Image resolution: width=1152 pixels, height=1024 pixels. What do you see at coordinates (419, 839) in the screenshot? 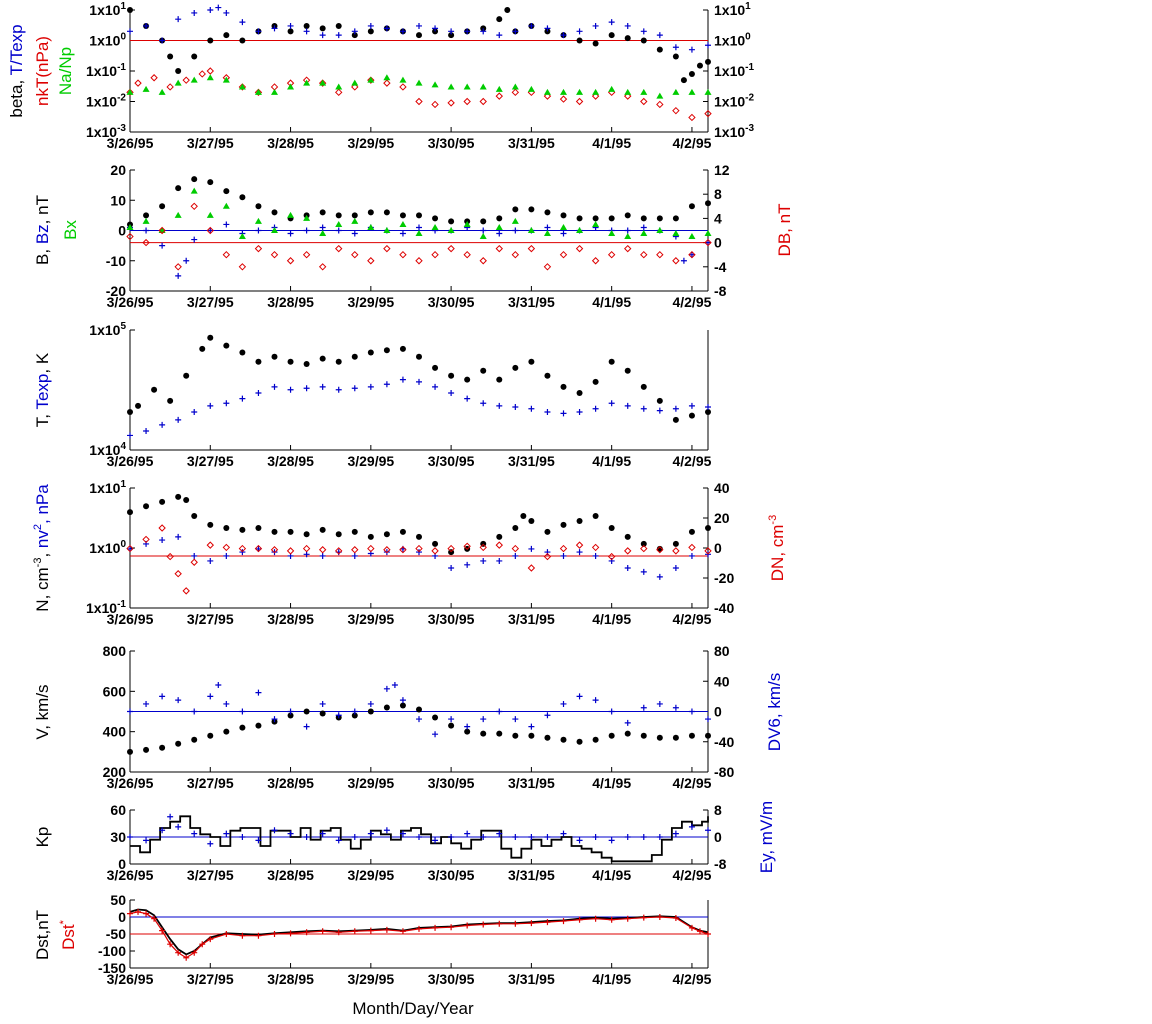
I see `series-line-Kp` at bounding box center [419, 839].